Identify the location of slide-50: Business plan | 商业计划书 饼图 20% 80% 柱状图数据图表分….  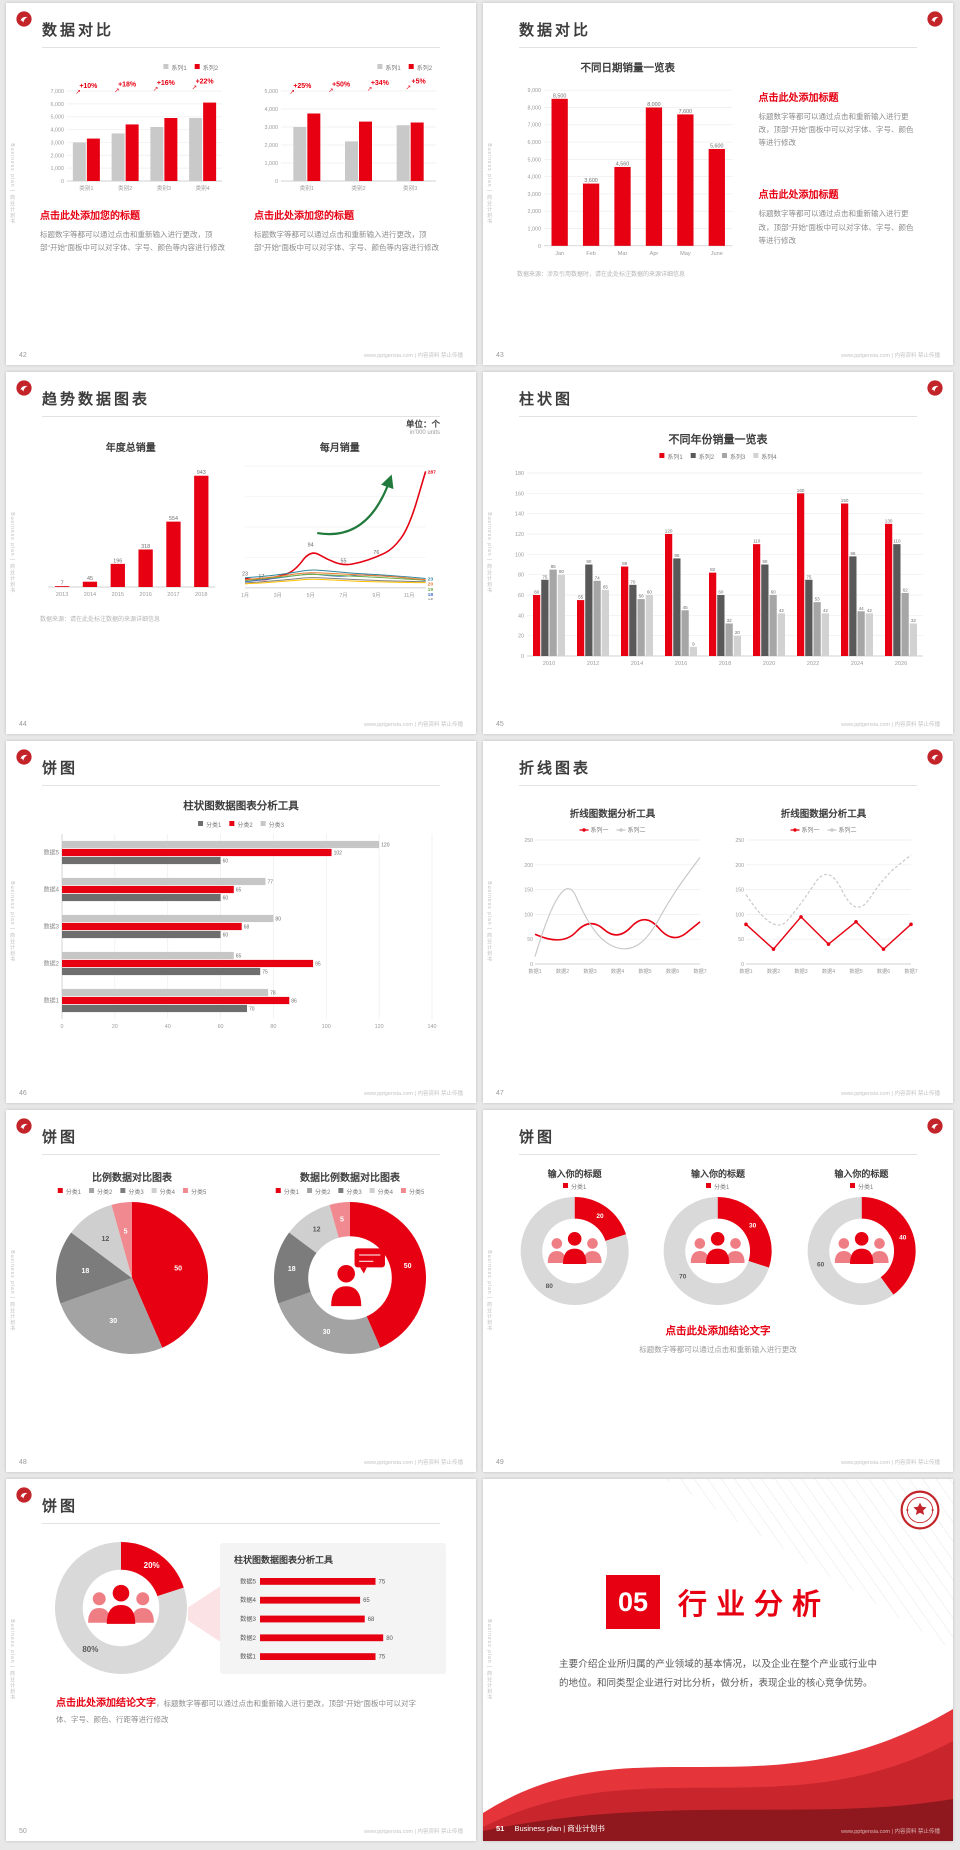
(241, 1660).